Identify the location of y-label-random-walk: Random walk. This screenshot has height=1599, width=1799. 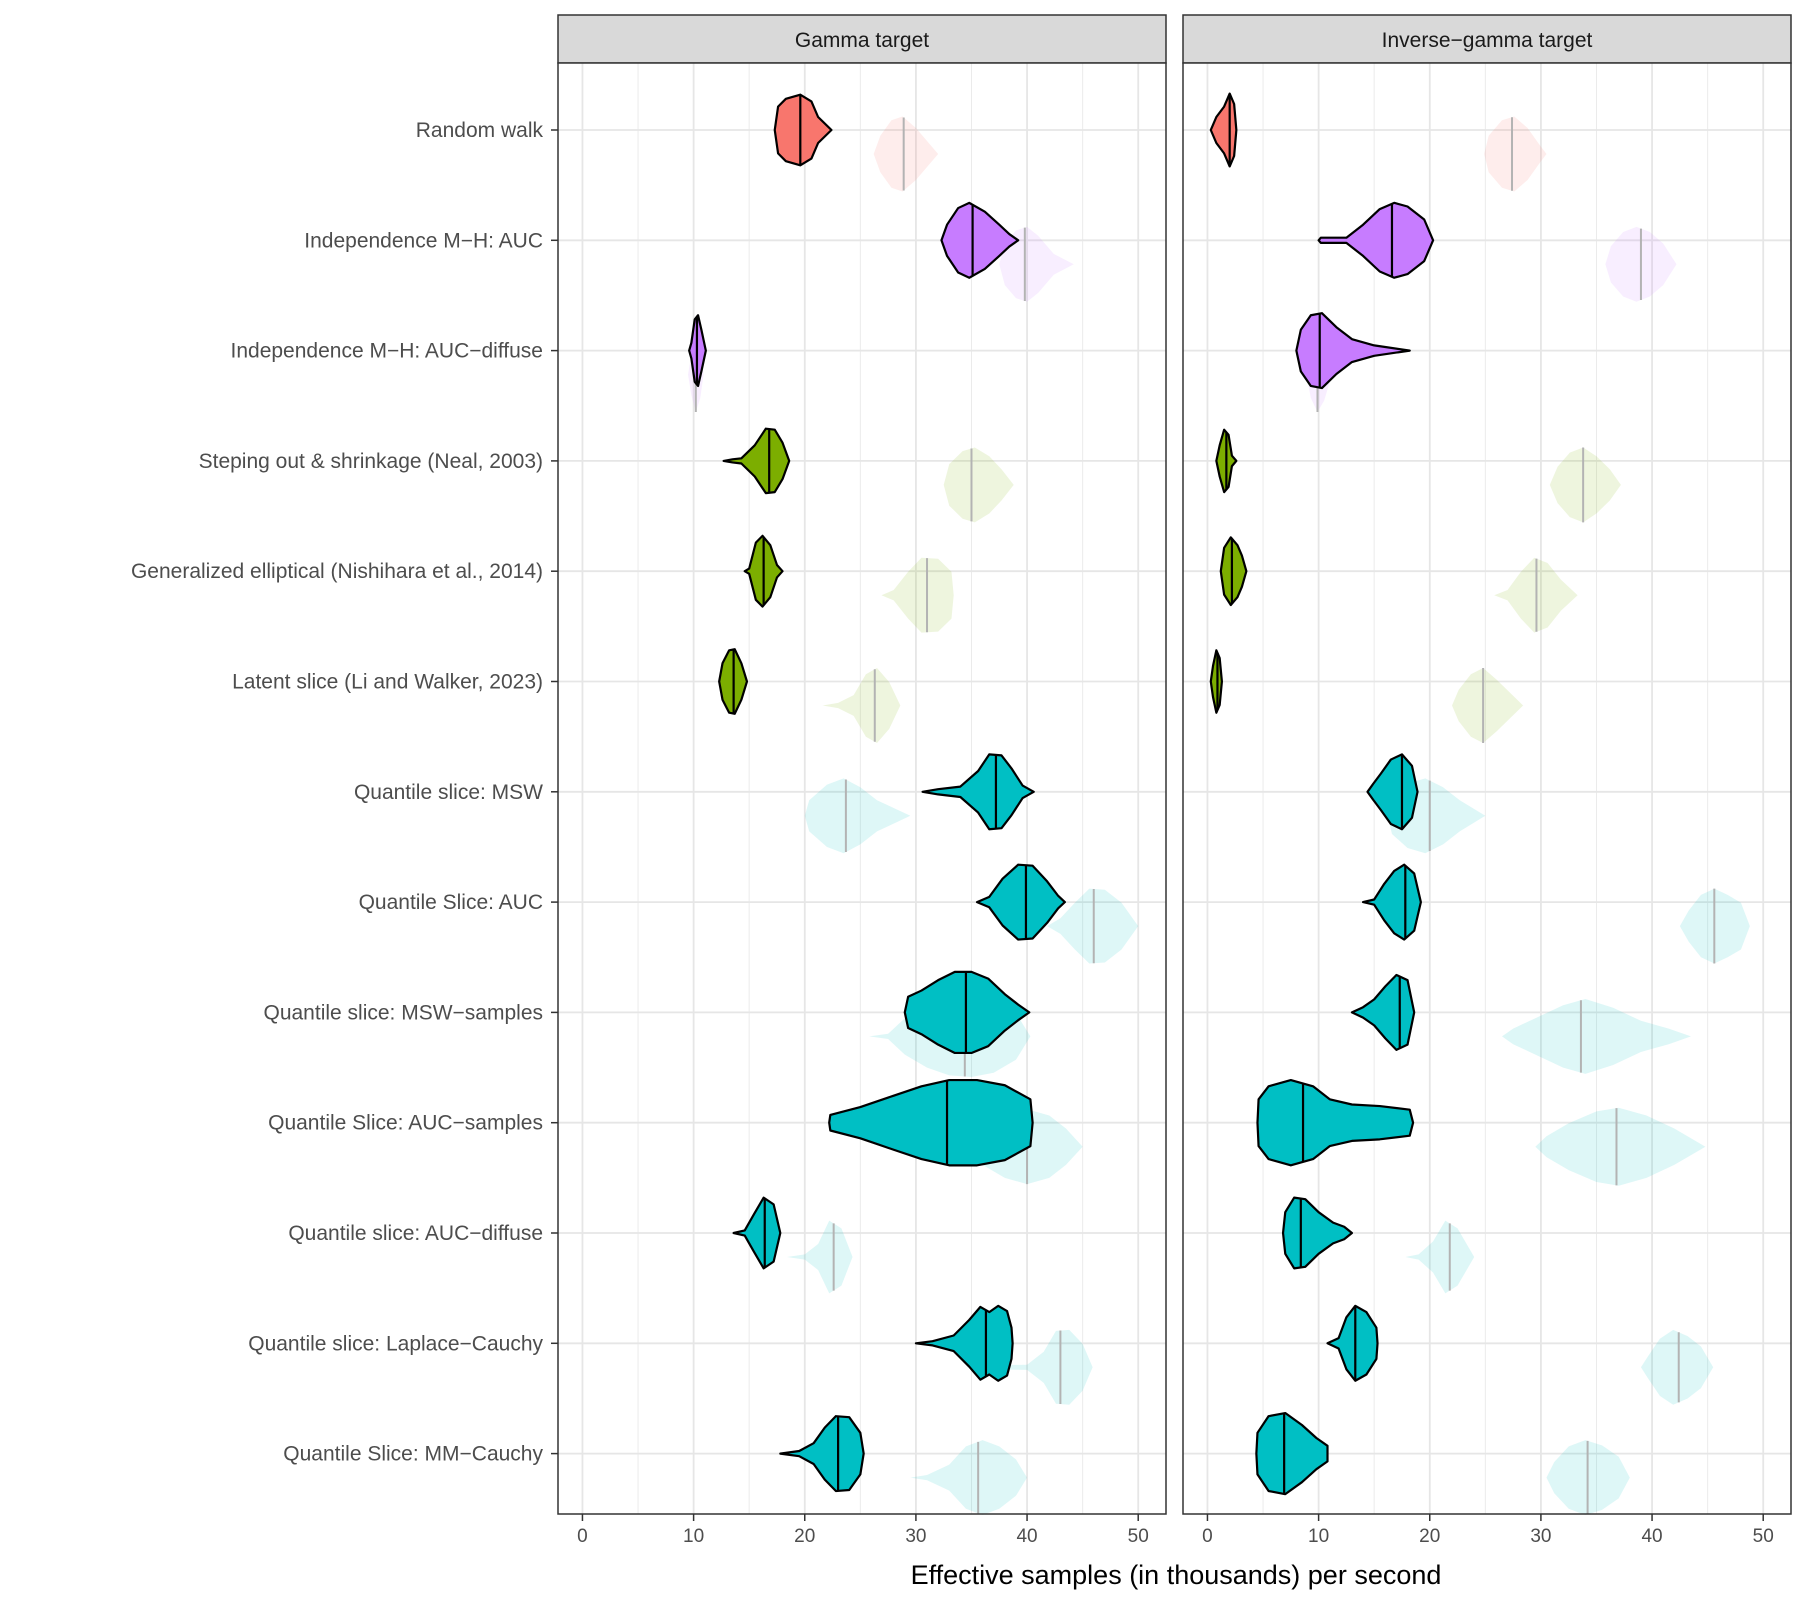
(480, 130).